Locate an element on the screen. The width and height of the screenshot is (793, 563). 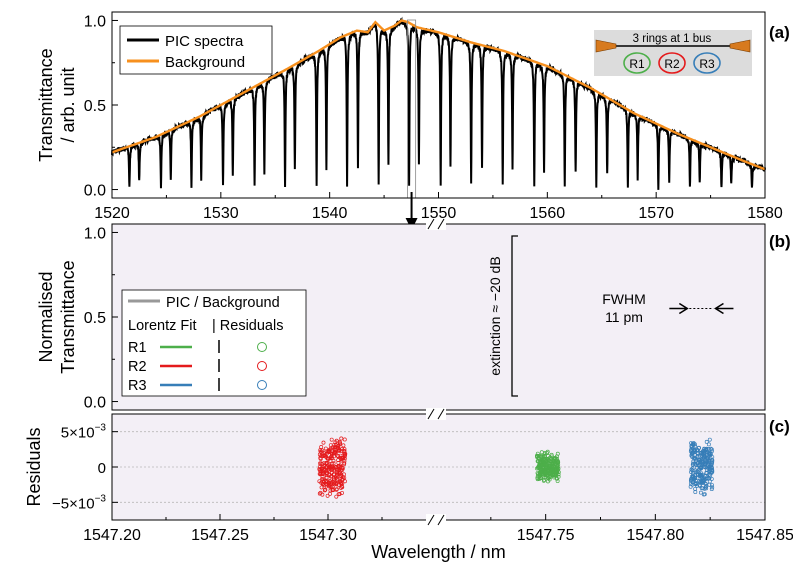
inset-ring-label-2: R2 is located at coordinates (672, 64).